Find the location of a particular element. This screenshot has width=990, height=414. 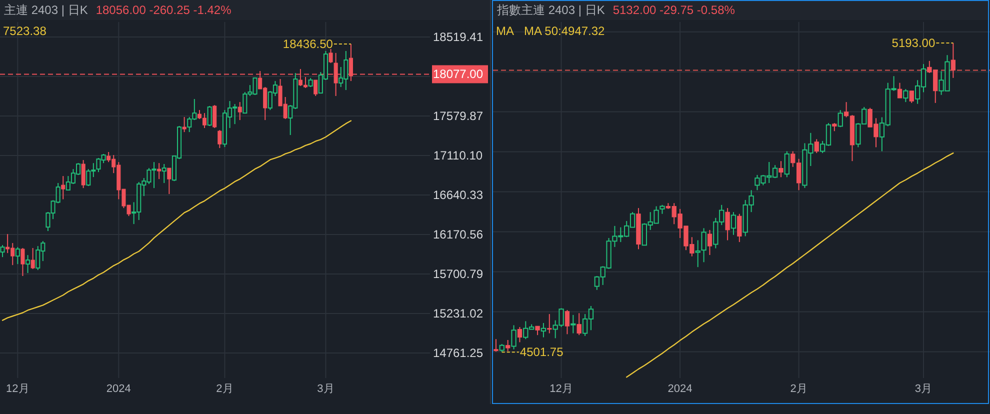

annotation: MA is located at coordinates (505, 31).